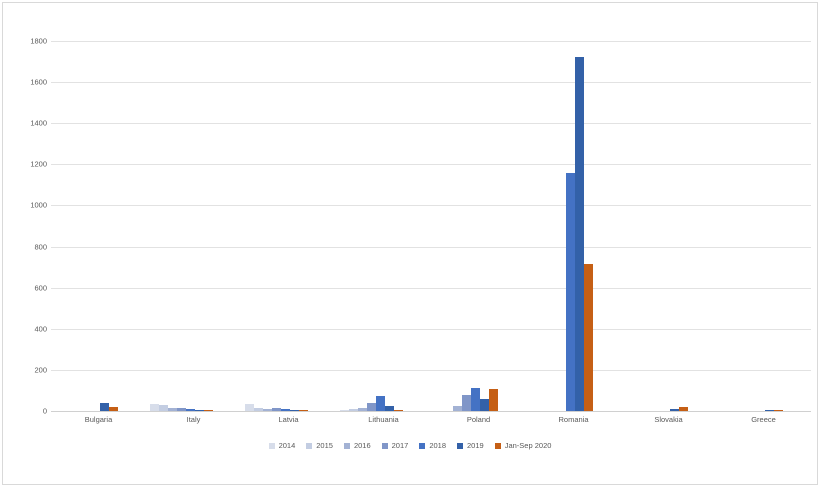  I want to click on legend-label: 2015, so click(324, 445).